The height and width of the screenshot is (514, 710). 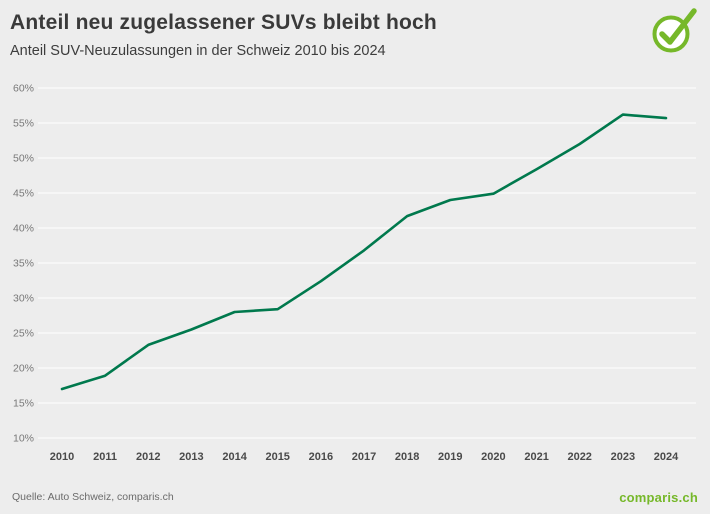 I want to click on x-axis-label: 2013, so click(x=191, y=457).